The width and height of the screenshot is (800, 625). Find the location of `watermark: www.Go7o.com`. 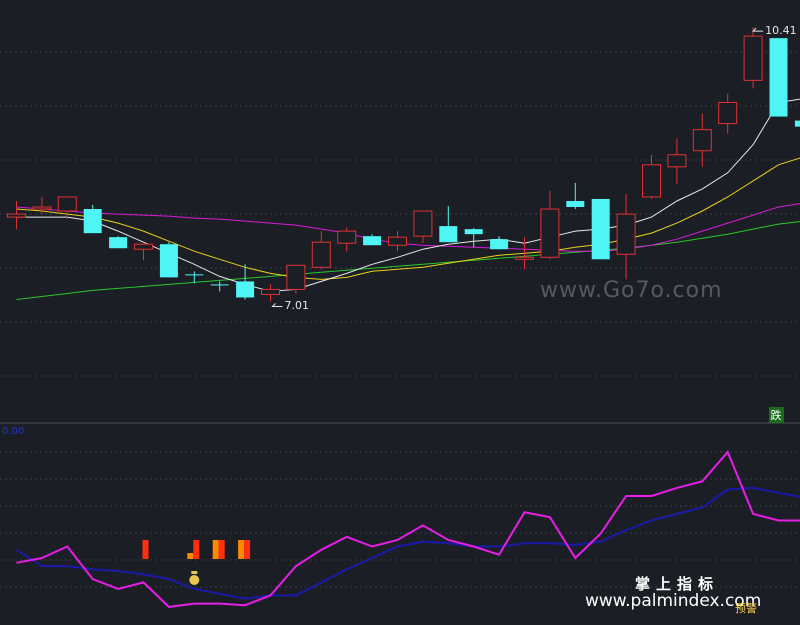

watermark: www.Go7o.com is located at coordinates (631, 290).